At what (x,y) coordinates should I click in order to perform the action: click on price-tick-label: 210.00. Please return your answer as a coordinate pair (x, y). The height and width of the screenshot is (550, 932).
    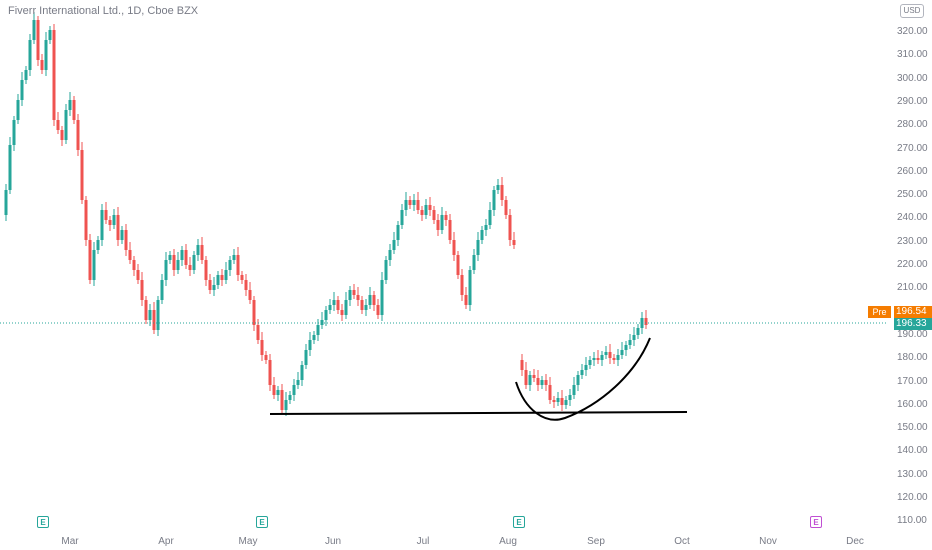
    Looking at the image, I should click on (912, 288).